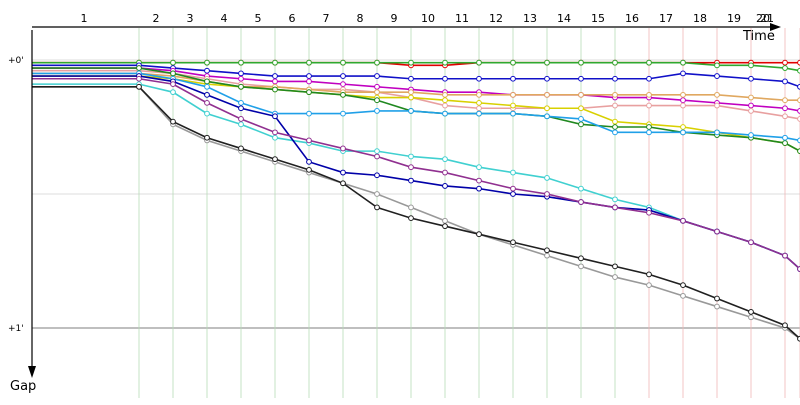 This screenshot has height=405, width=800. I want to click on lap-label: 15, so click(598, 18).